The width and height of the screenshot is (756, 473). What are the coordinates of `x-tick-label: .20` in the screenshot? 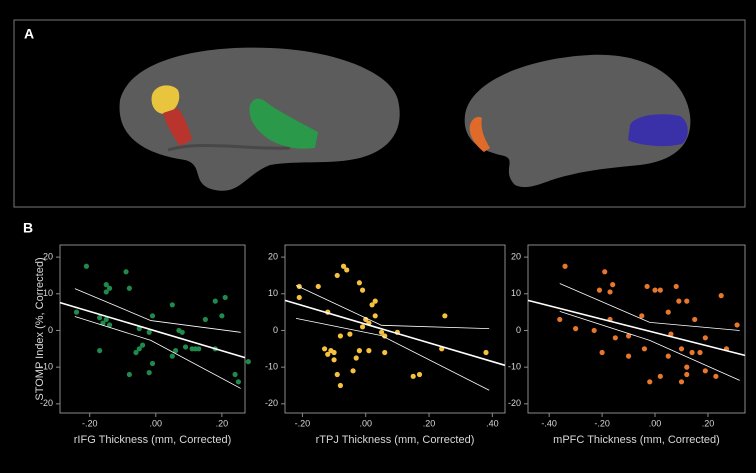 It's located at (429, 423).